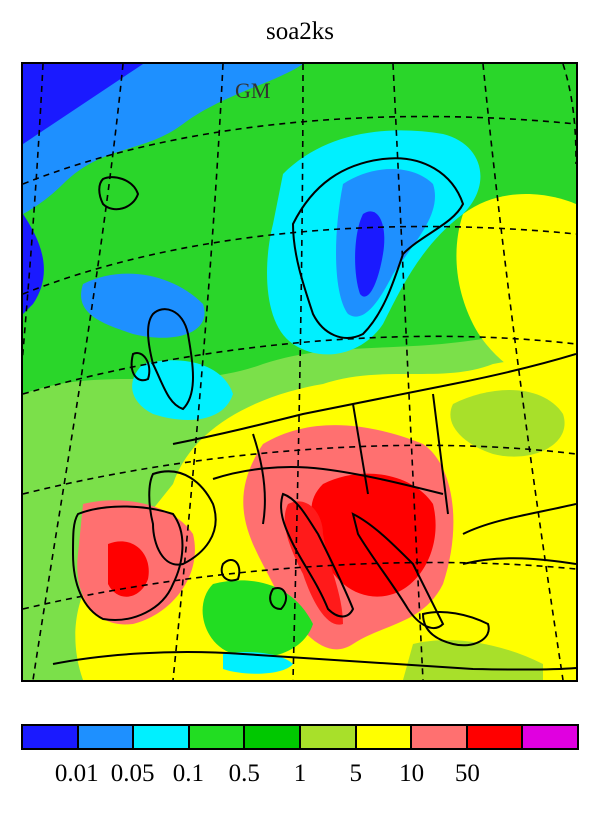  I want to click on colorbar-tick-label: 10, so click(412, 773).